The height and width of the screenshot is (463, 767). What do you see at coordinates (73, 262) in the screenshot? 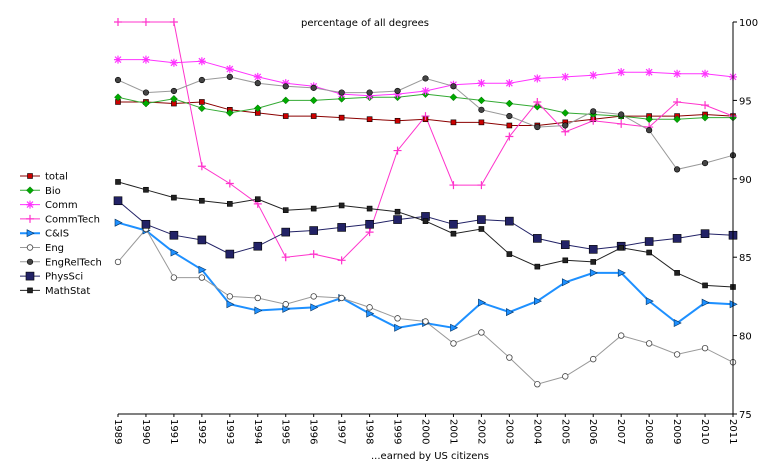
I see `legend-label: EngRelTech` at bounding box center [73, 262].